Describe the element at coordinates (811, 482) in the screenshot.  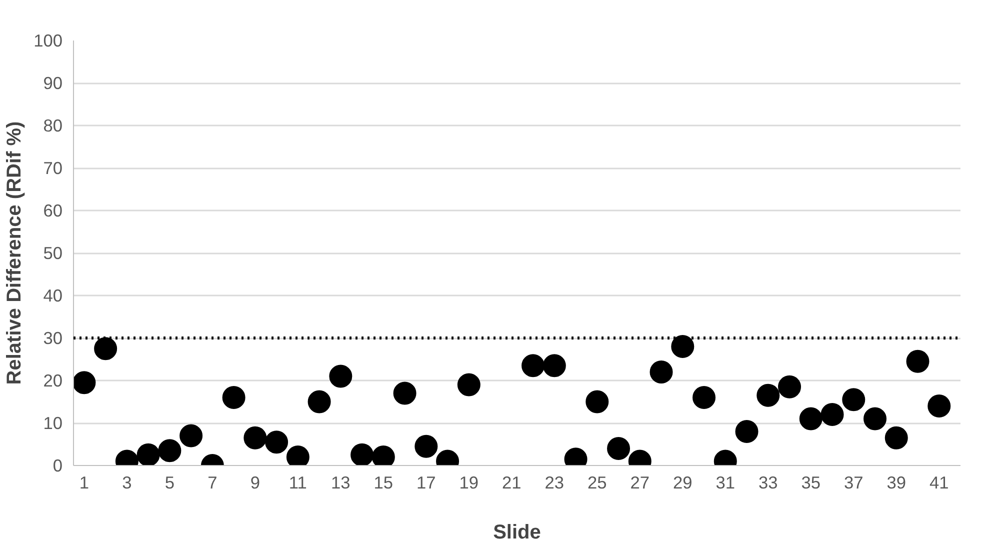
I see `x-tick-label: 35` at that location.